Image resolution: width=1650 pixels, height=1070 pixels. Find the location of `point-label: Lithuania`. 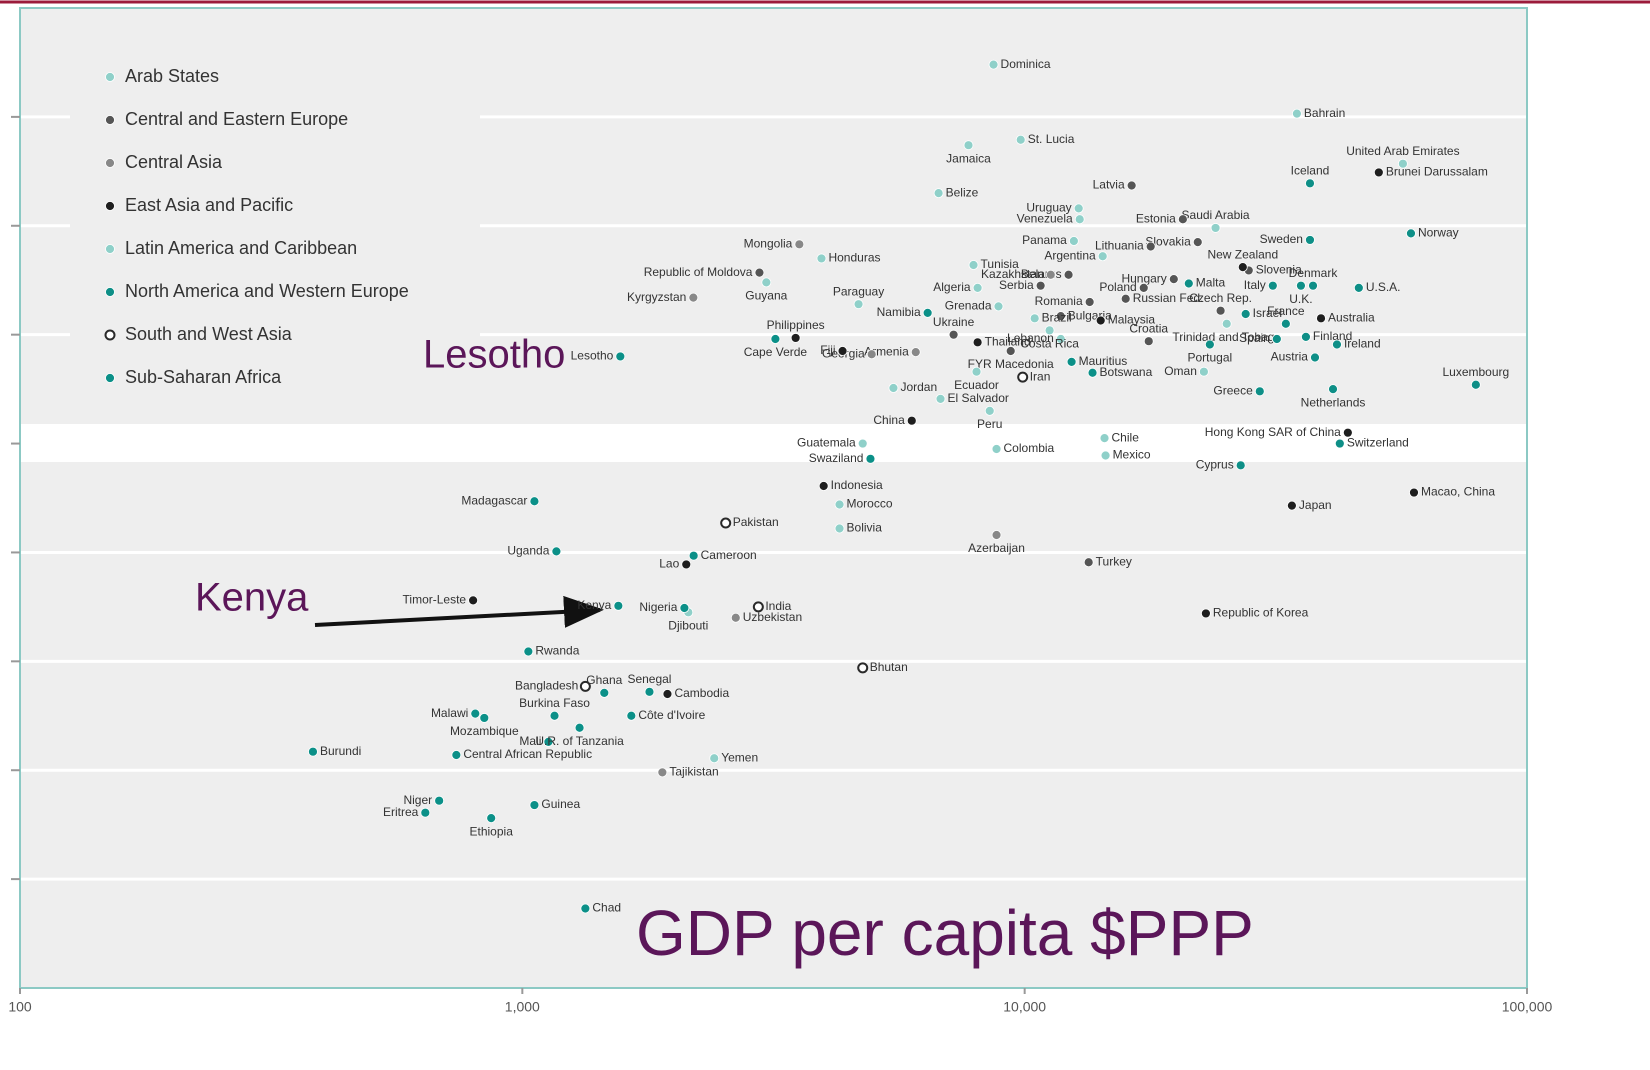

point-label: Lithuania is located at coordinates (1119, 246).